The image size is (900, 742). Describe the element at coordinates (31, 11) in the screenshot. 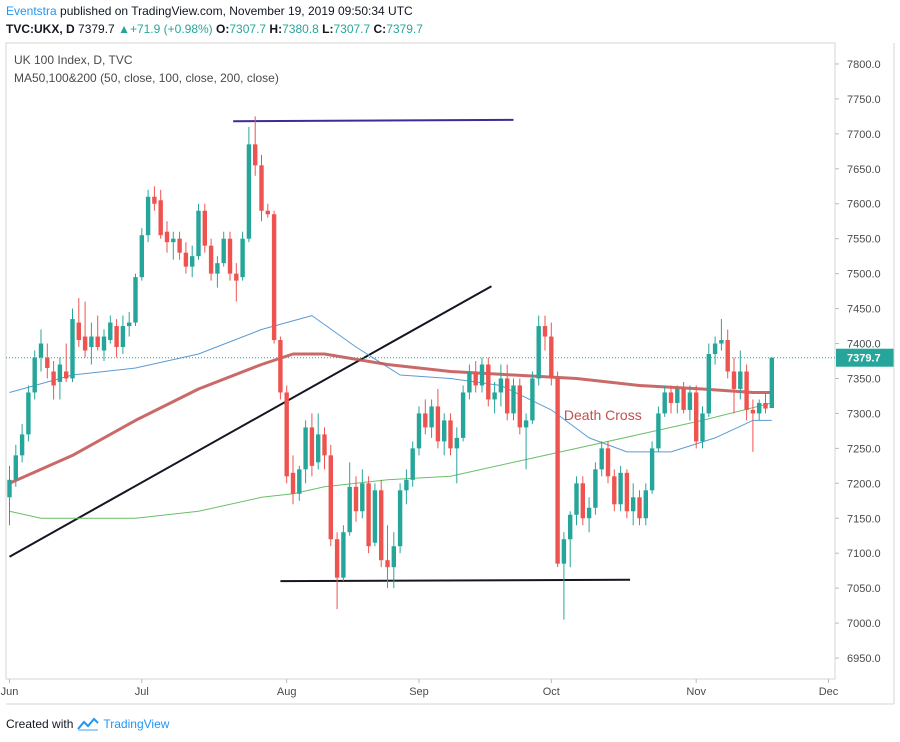

I see `author-link: Eventstra` at that location.